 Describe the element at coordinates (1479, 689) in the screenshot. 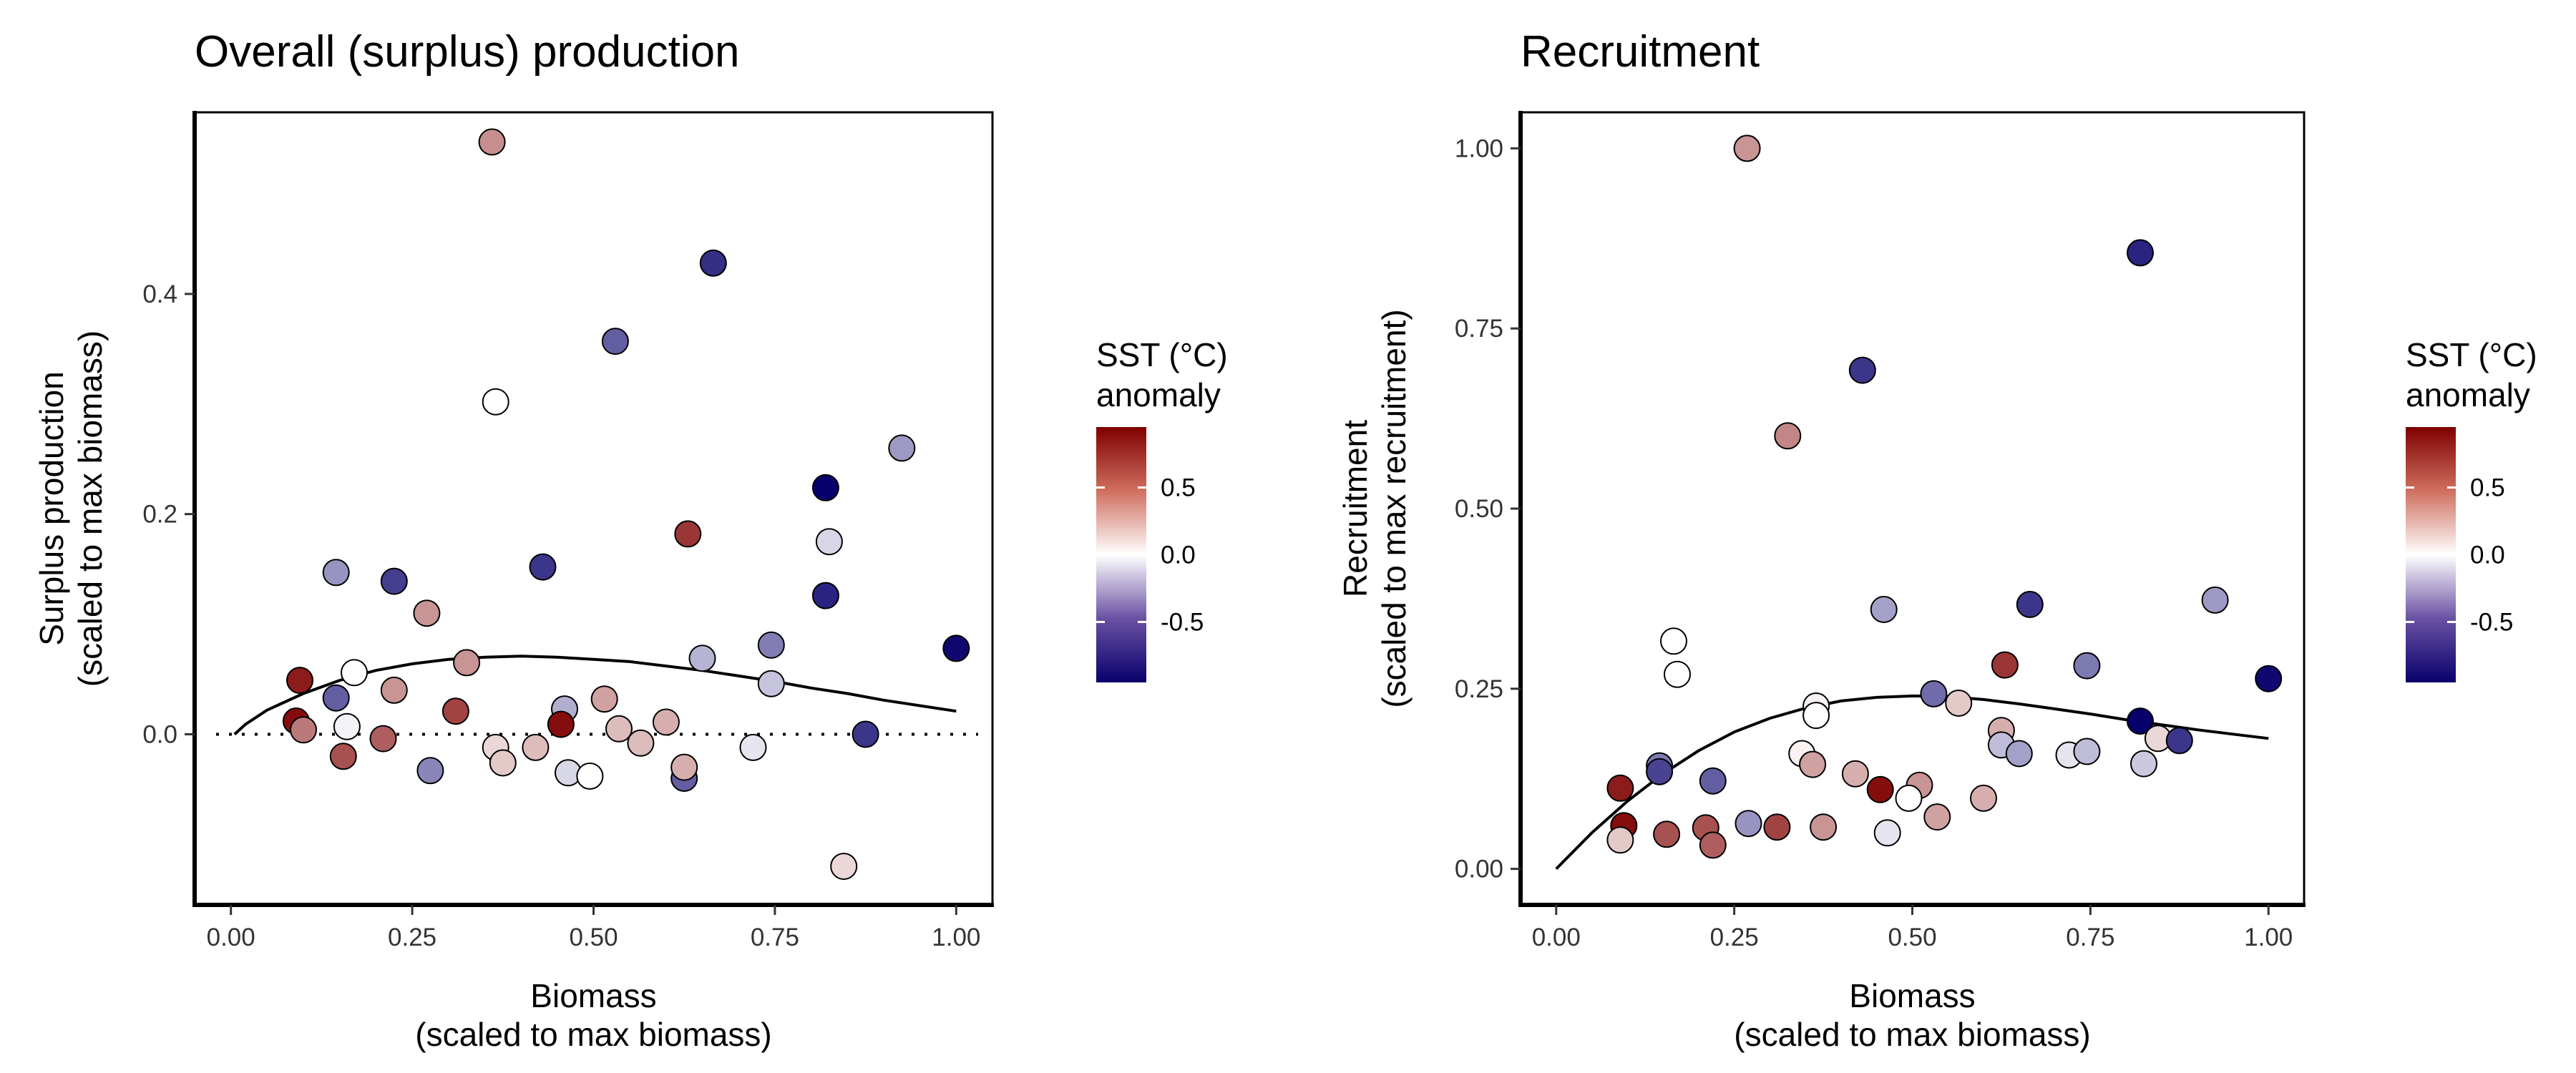

I see `y-tick-label: 0.25` at that location.